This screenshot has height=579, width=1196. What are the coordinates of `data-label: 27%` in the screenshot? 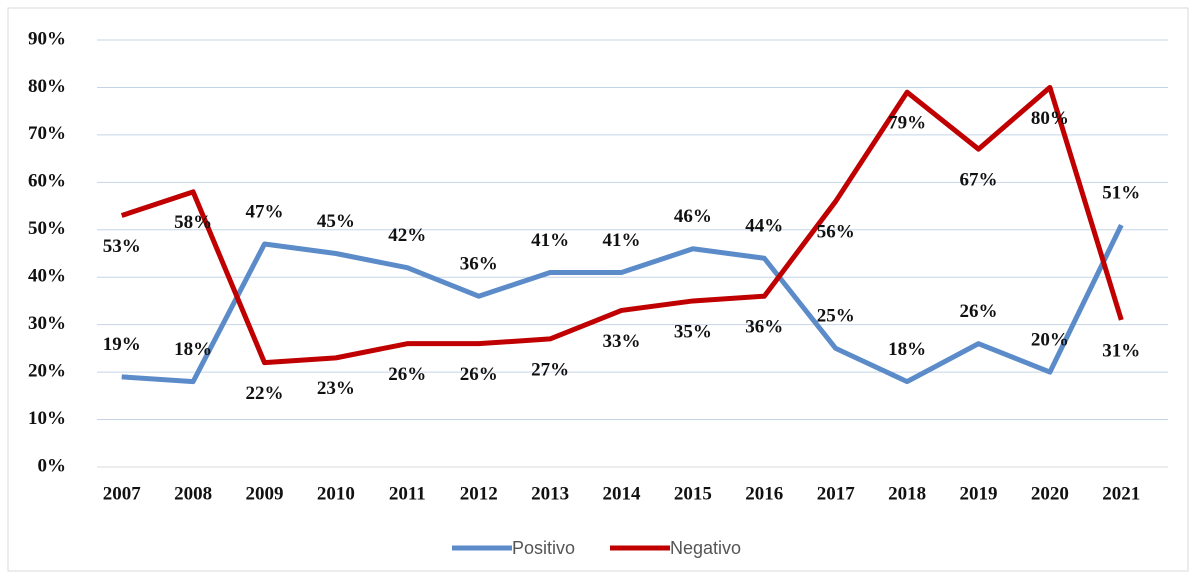 It's located at (550, 369).